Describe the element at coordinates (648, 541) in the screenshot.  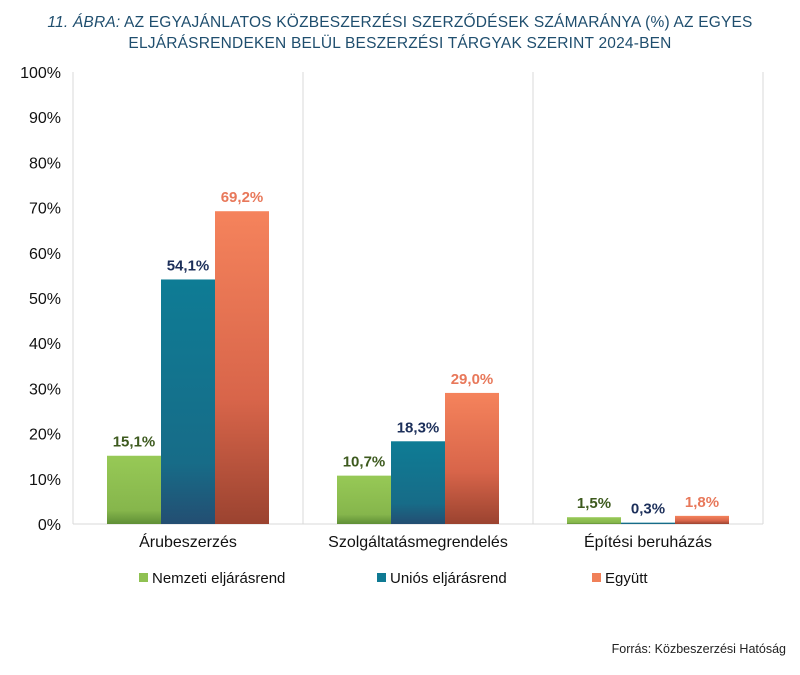
I see `x-category-label: Építési beruházás` at that location.